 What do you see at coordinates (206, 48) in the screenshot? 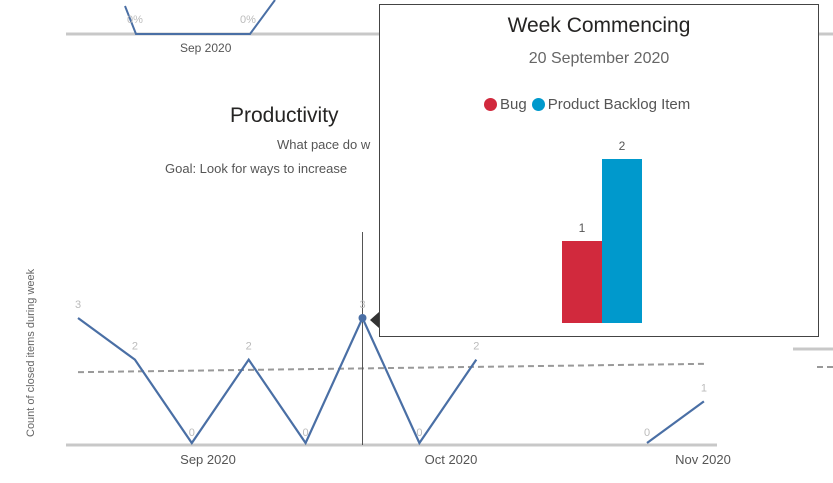
I see `top-chart-x-tick: Sep 2020` at bounding box center [206, 48].